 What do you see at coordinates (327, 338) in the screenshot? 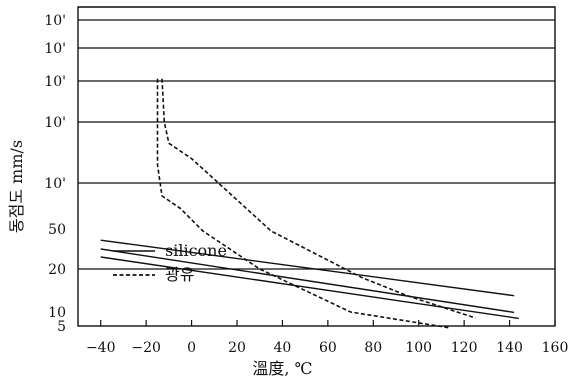
I see `x-ticks: −40 −20 0 20 40 60 80 100 120 140 160` at bounding box center [327, 338].